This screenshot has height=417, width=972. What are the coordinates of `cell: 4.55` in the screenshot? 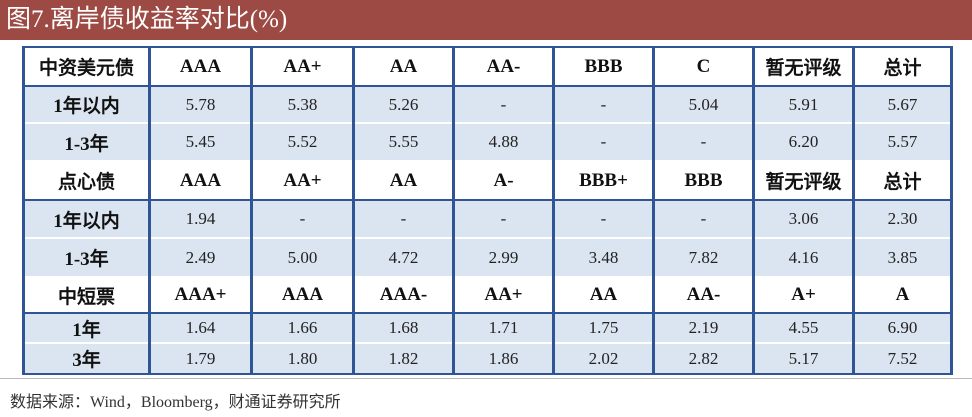 It's located at (803, 328).